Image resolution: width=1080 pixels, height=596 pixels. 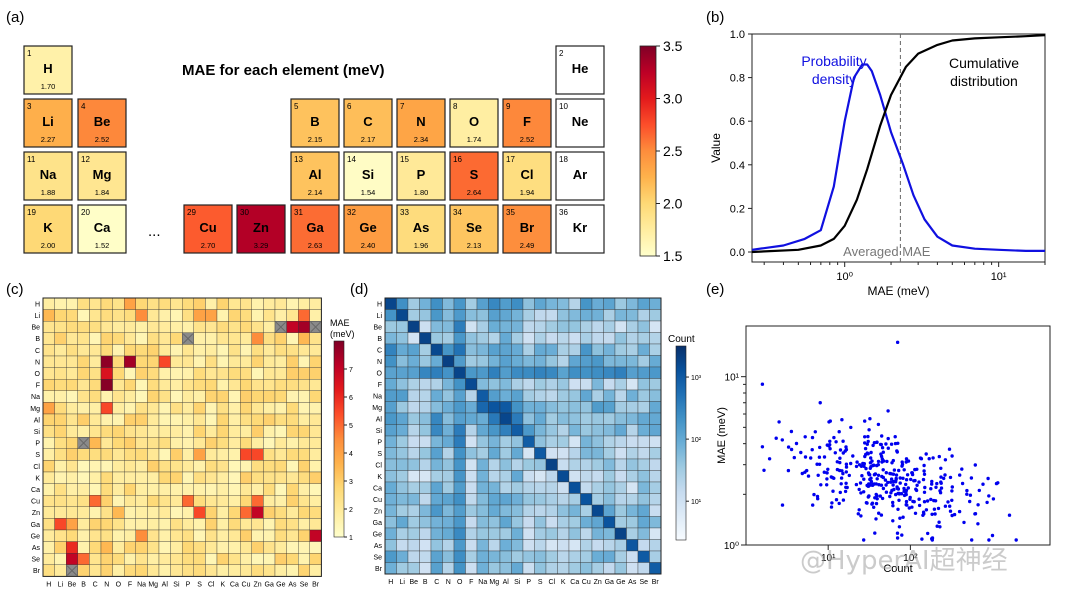 What do you see at coordinates (457, 159) in the screenshot?
I see `element-number: 16` at bounding box center [457, 159].